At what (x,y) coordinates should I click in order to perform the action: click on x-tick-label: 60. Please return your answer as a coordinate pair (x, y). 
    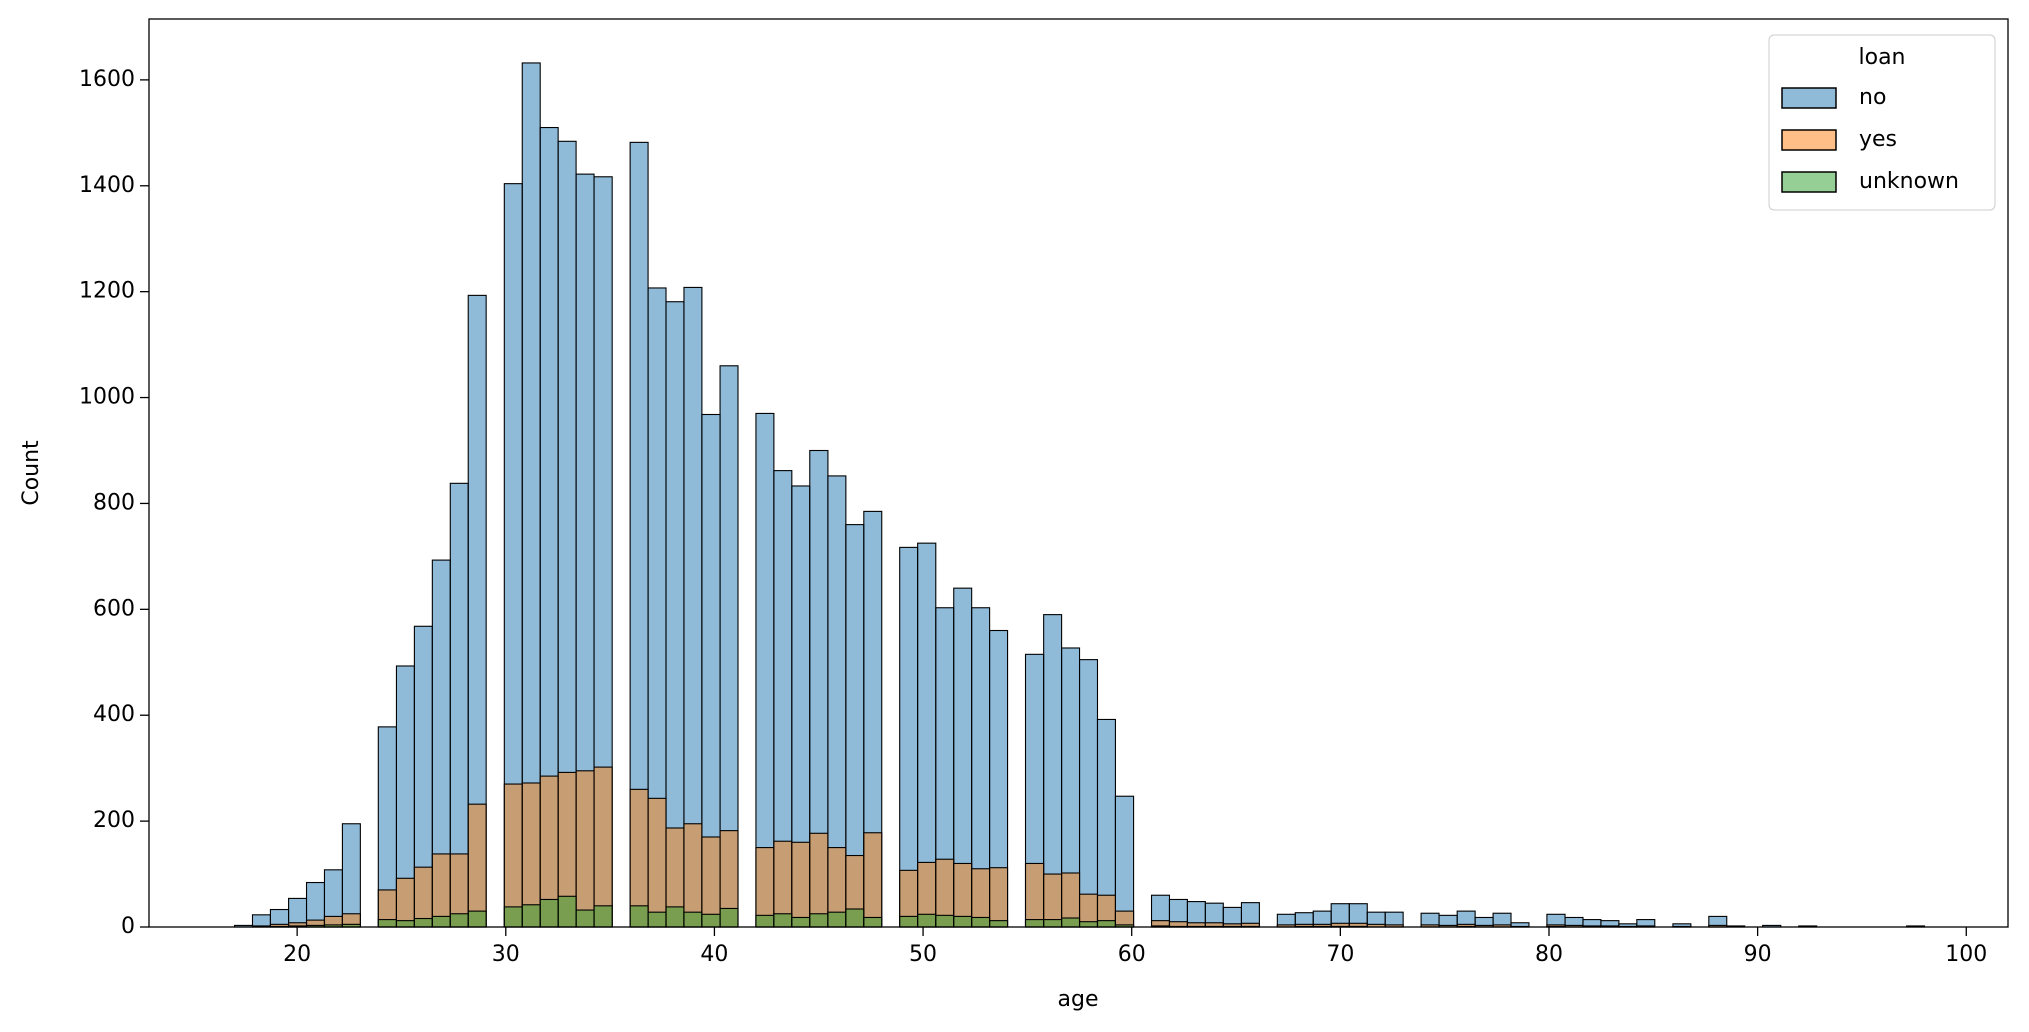
    Looking at the image, I should click on (1132, 954).